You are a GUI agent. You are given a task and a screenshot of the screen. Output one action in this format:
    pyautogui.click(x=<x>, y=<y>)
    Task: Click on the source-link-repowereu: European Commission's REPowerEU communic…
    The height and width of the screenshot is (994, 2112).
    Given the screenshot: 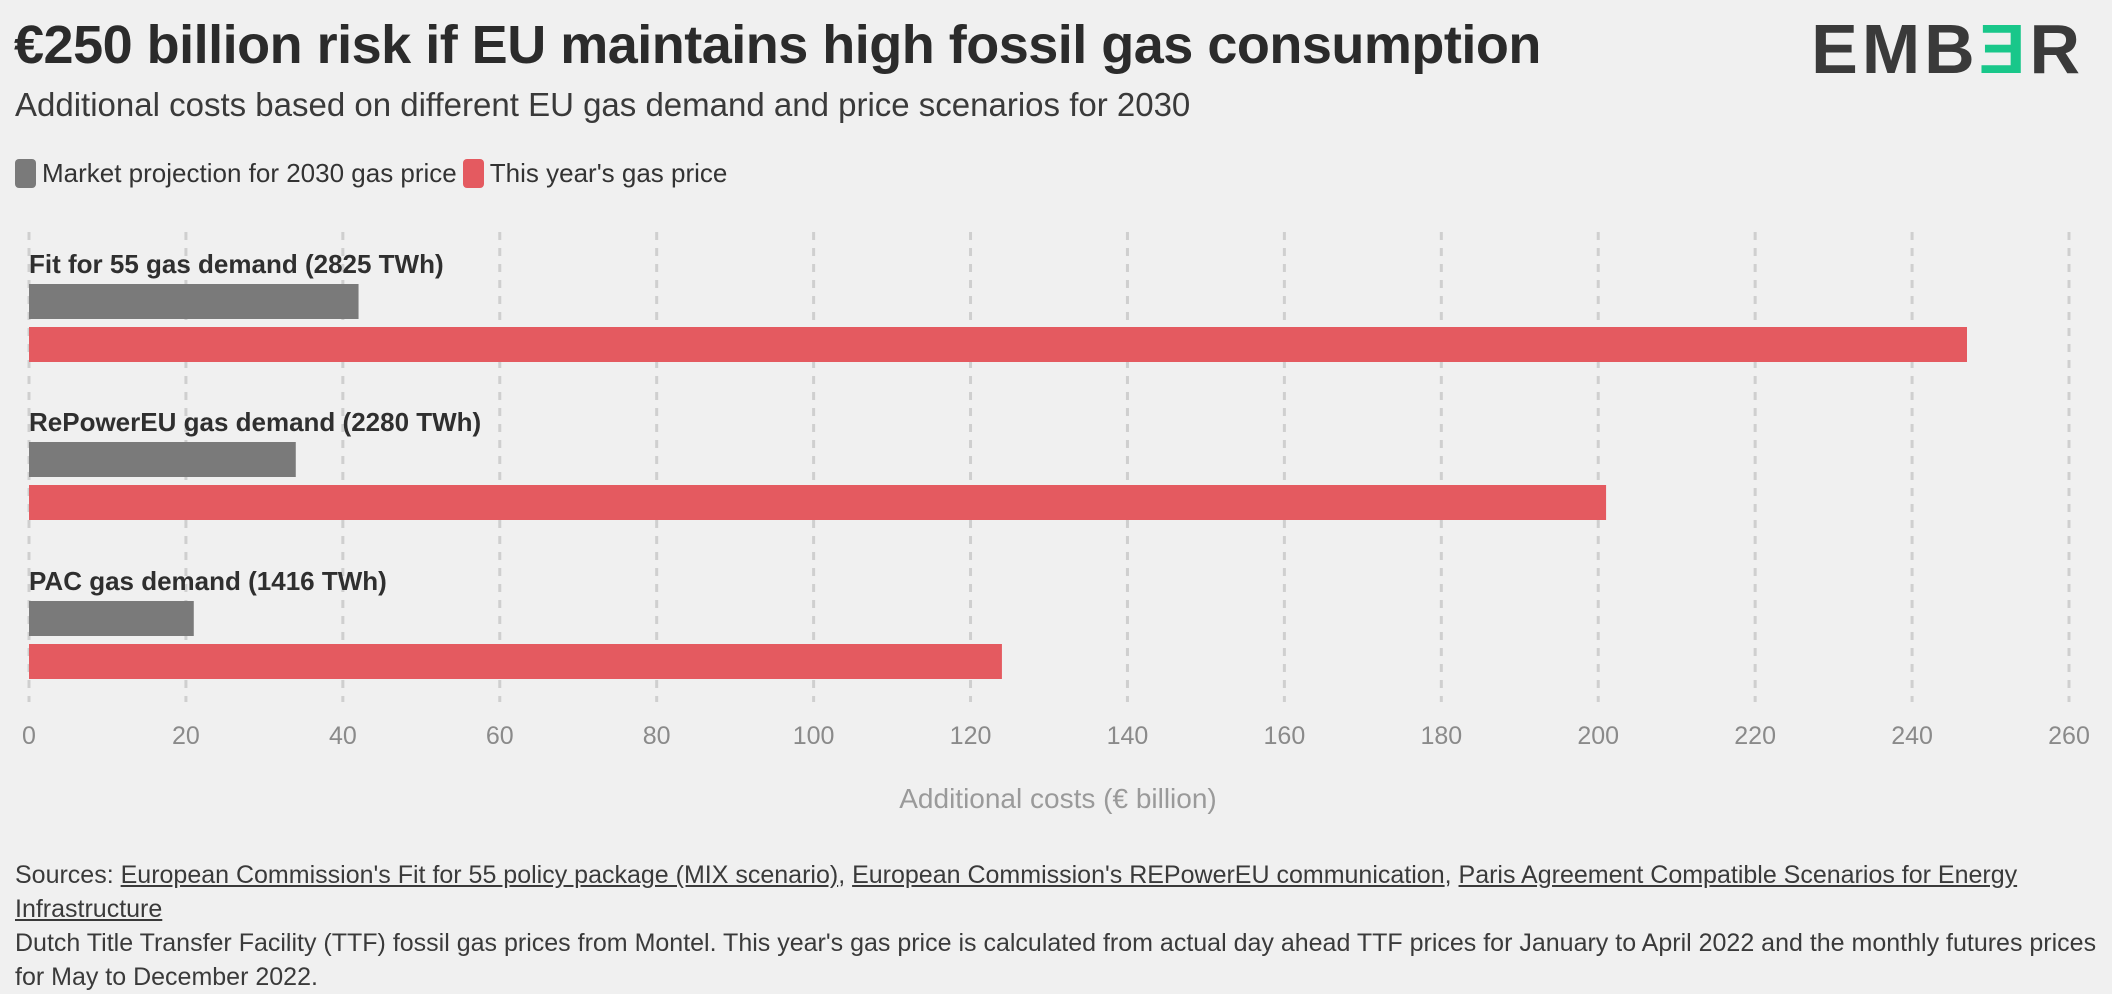 What is the action you would take?
    pyautogui.click(x=1148, y=875)
    